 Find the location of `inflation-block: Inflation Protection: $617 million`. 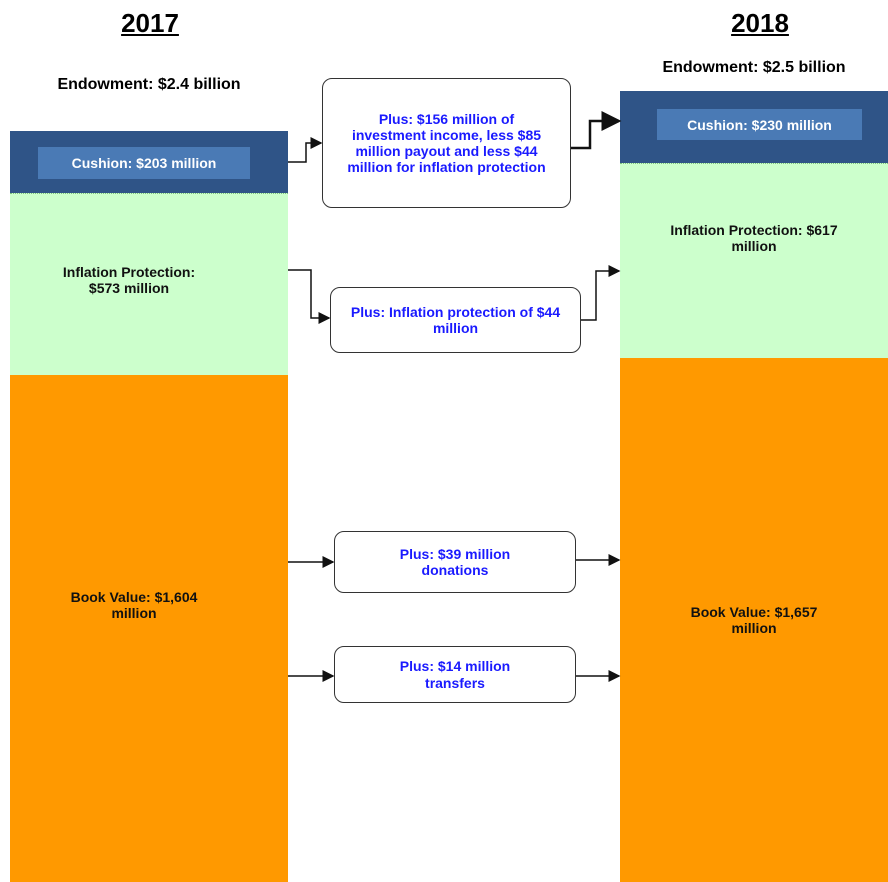

inflation-block: Inflation Protection: $617 million is located at coordinates (754, 260).